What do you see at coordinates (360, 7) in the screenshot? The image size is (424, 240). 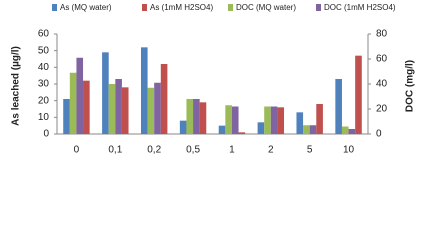 I see `legend-label: DOC (1mM H2SO4)` at bounding box center [360, 7].